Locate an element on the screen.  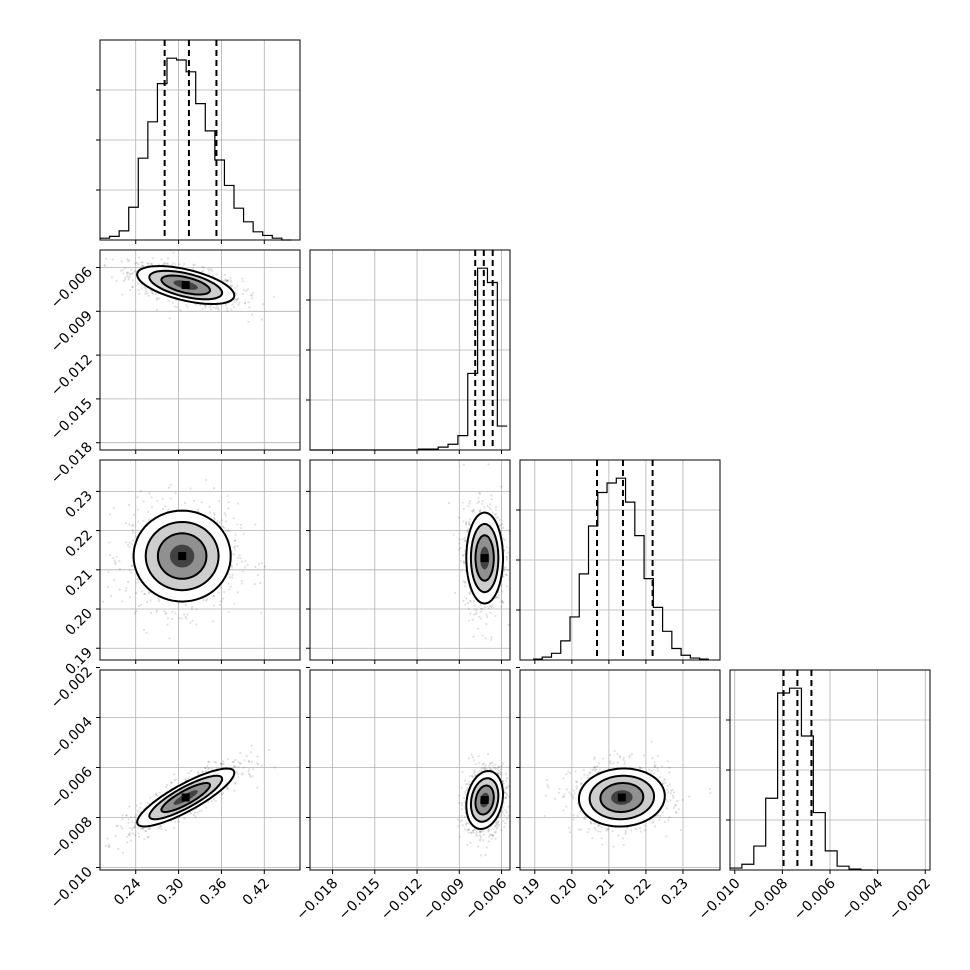
density-peak is located at coordinates (185, 797).